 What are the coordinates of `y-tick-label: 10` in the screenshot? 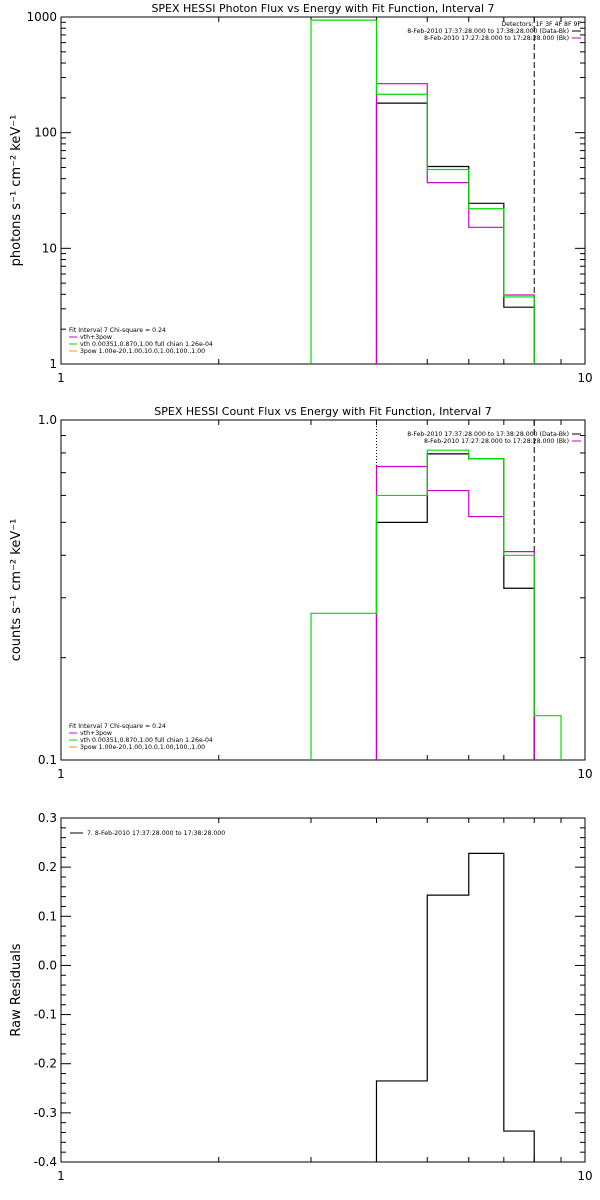 It's located at (49, 248).